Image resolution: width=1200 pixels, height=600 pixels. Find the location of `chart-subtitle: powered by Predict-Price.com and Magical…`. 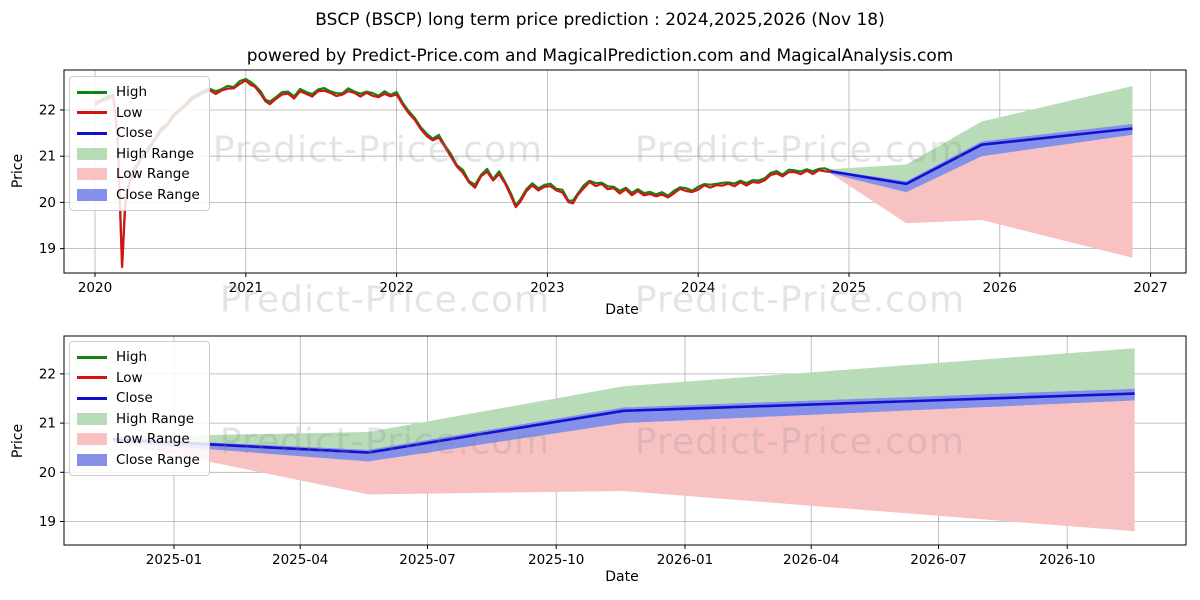

chart-subtitle: powered by Predict-Price.com and Magical… is located at coordinates (600, 56).